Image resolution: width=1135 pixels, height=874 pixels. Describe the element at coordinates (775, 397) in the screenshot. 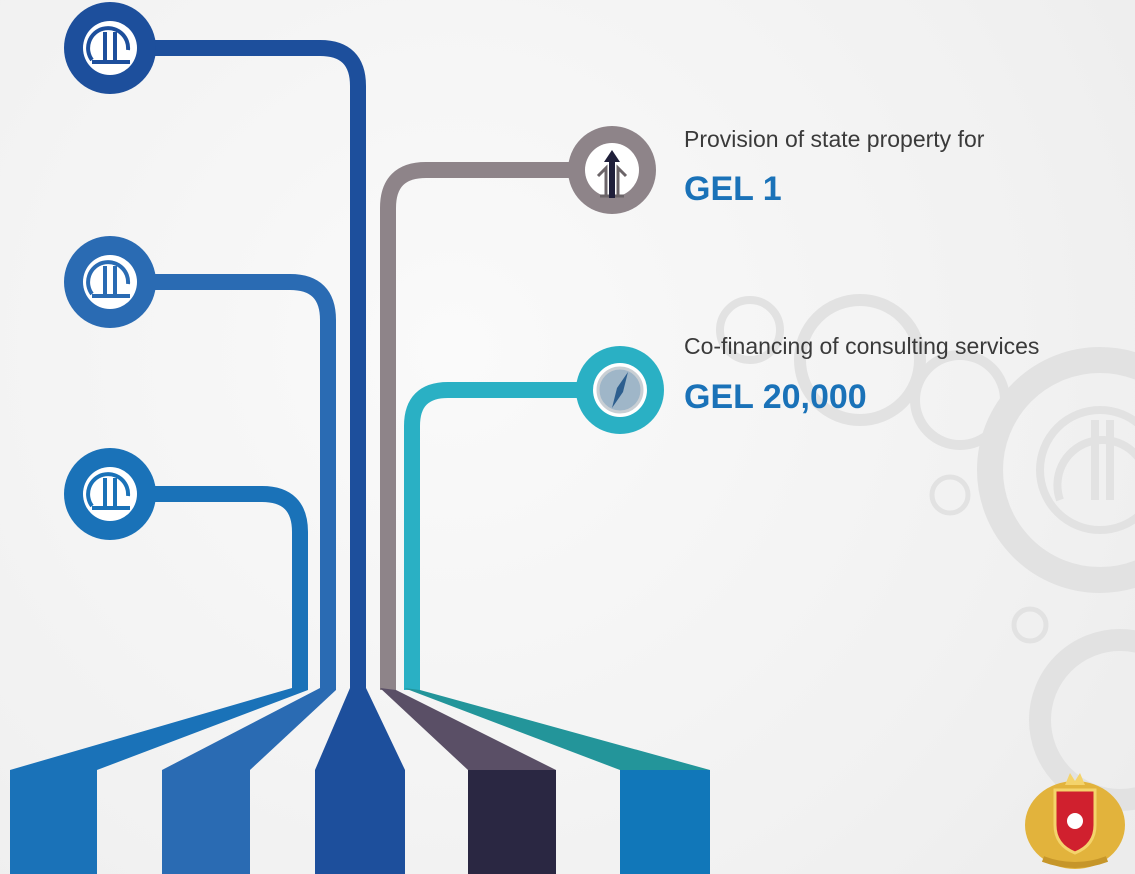

I see `item-amount: GEL 20,000` at that location.